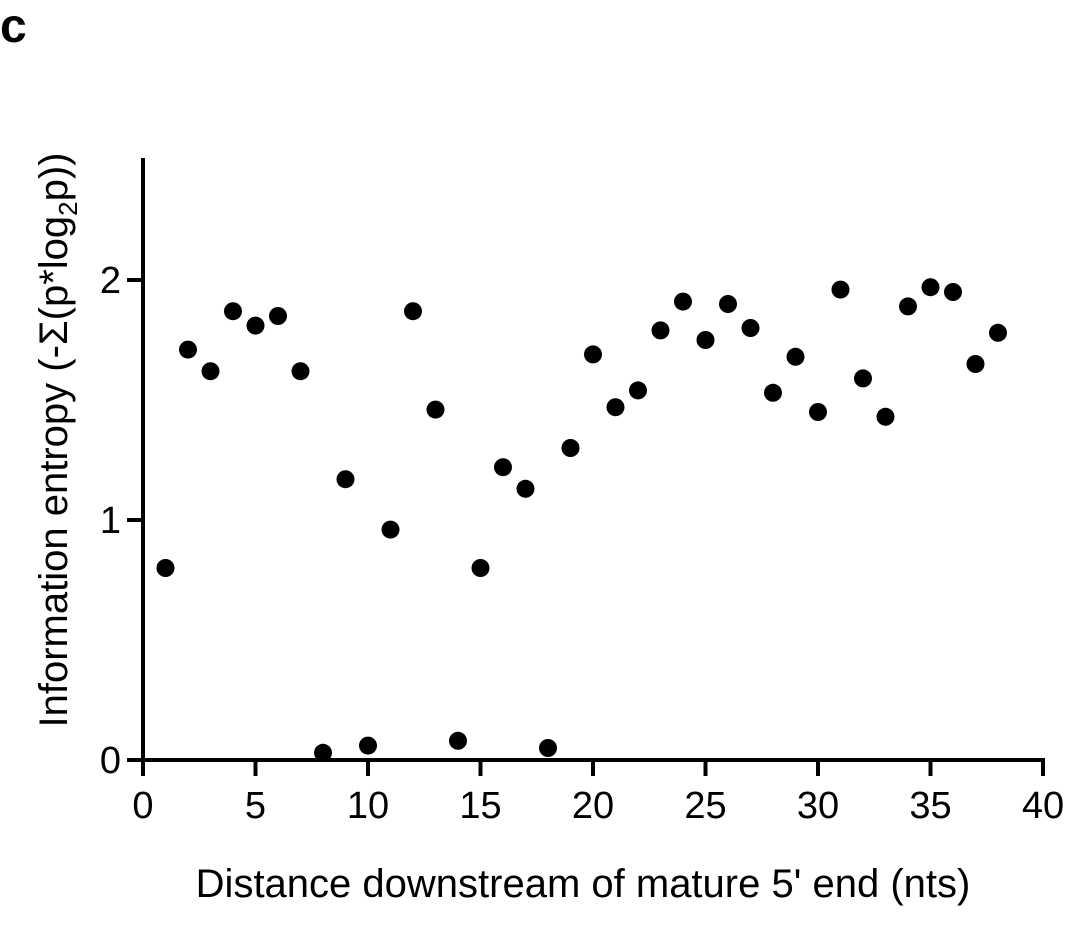 This screenshot has height=932, width=1072. I want to click on x-tick-label-20: 20, so click(593, 806).